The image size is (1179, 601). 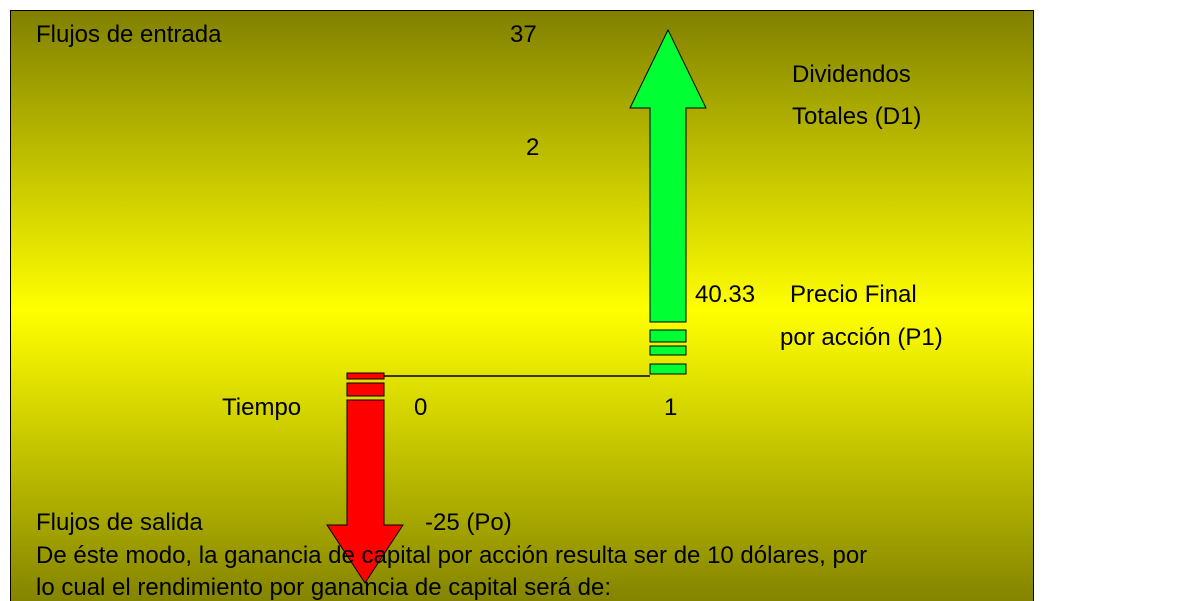 What do you see at coordinates (532, 147) in the screenshot?
I see `dividend-value: 2` at bounding box center [532, 147].